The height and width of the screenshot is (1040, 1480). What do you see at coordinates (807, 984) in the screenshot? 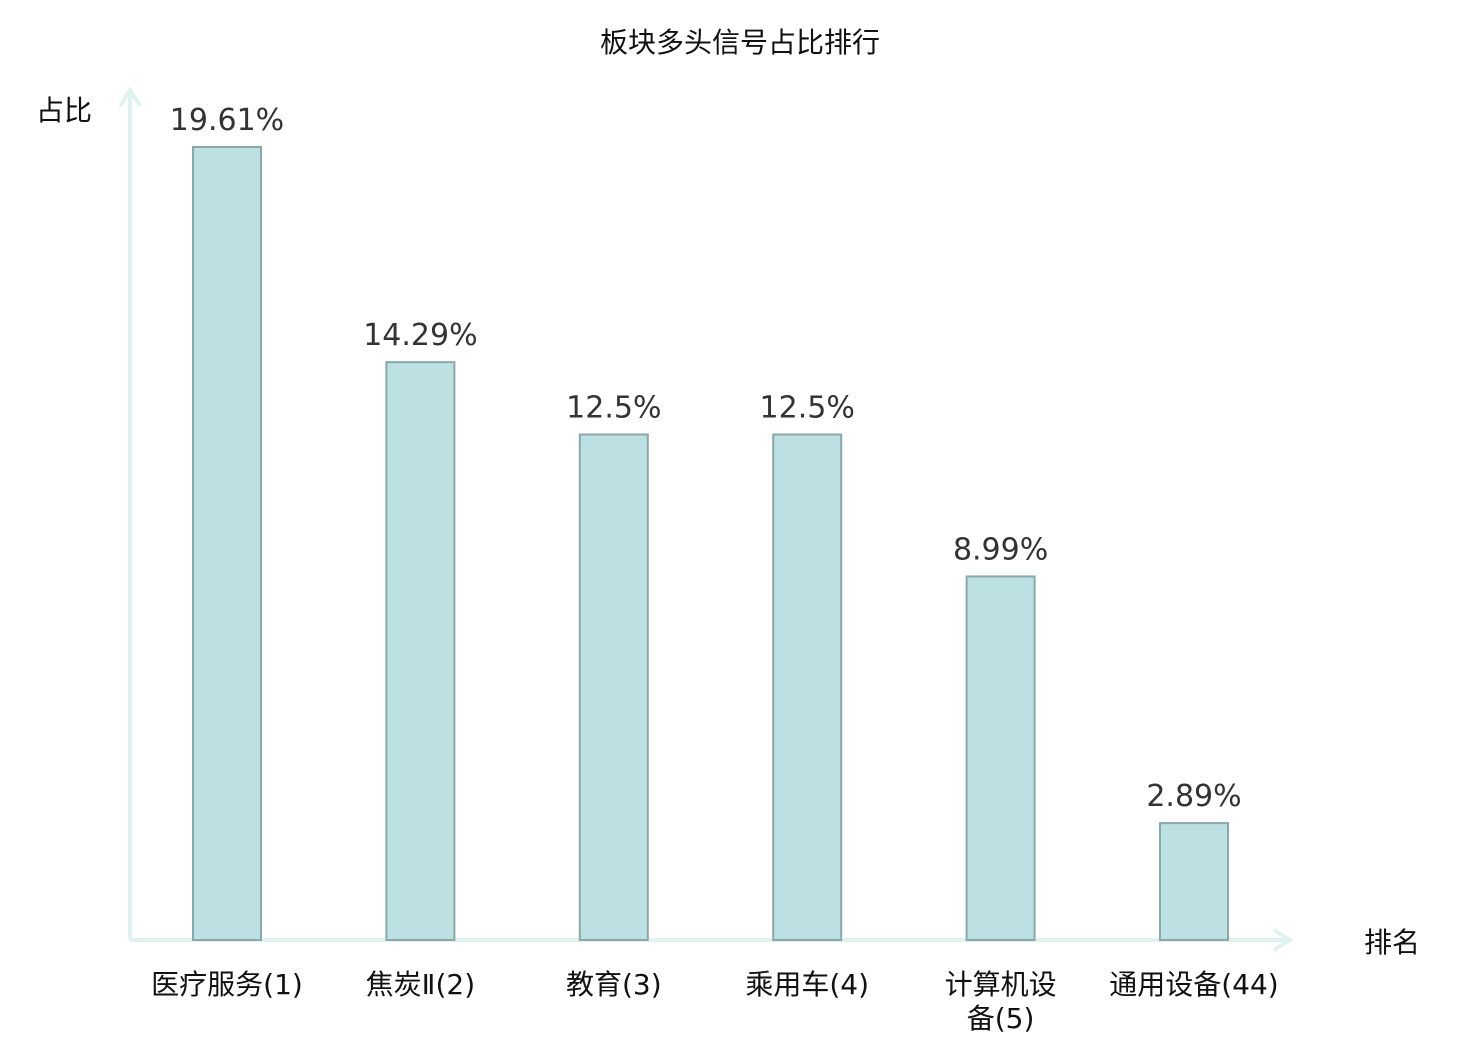
I see `category-label: 乘用车(4)` at bounding box center [807, 984].